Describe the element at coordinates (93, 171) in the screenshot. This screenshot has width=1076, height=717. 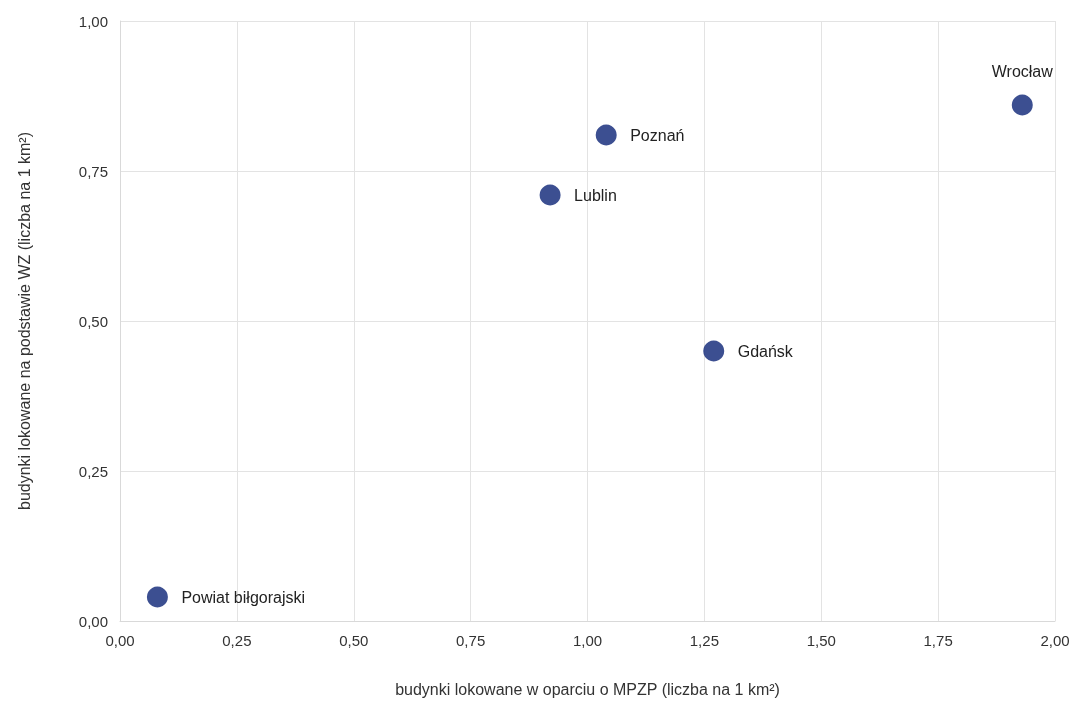
I see `y-tick-label: 0,75` at that location.